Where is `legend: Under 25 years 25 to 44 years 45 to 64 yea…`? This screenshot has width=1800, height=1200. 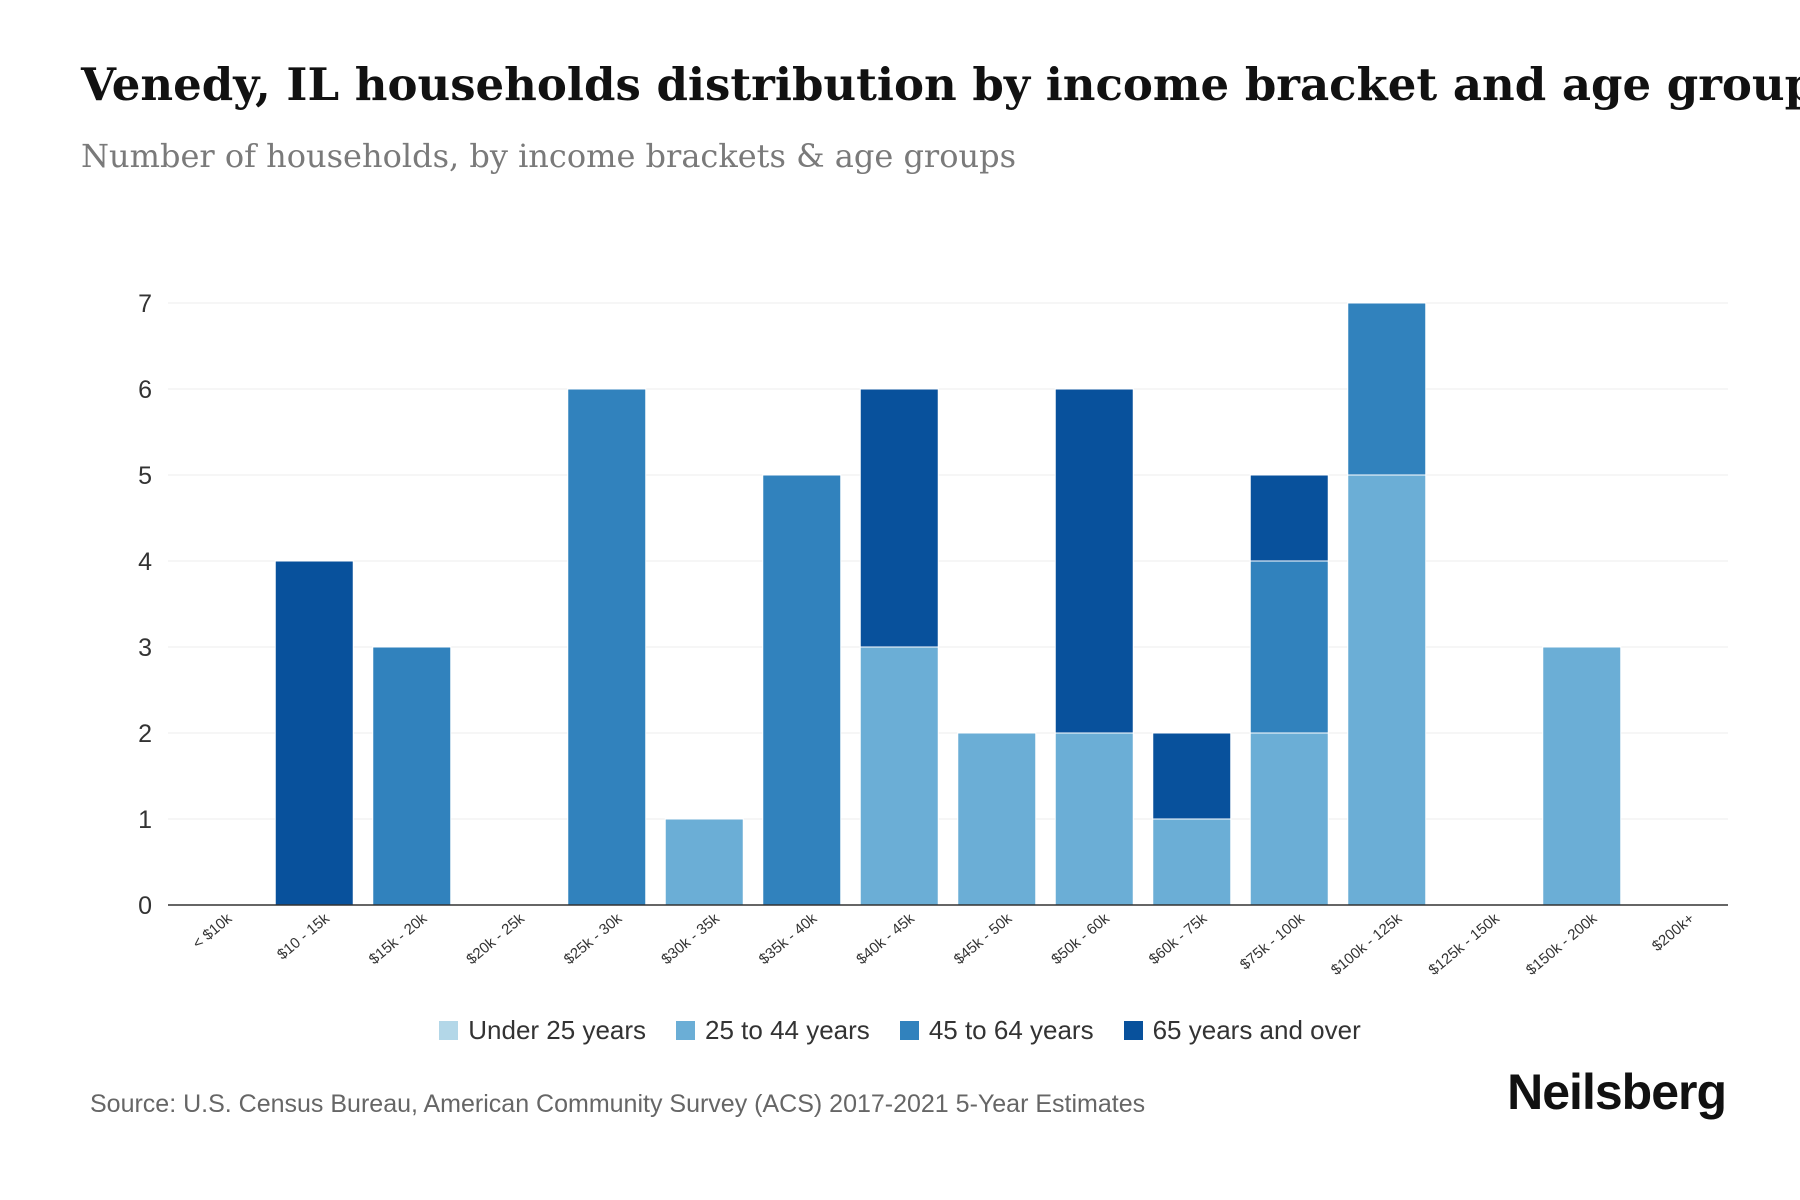 legend: Under 25 years 25 to 44 years 45 to 64 yea… is located at coordinates (900, 1030).